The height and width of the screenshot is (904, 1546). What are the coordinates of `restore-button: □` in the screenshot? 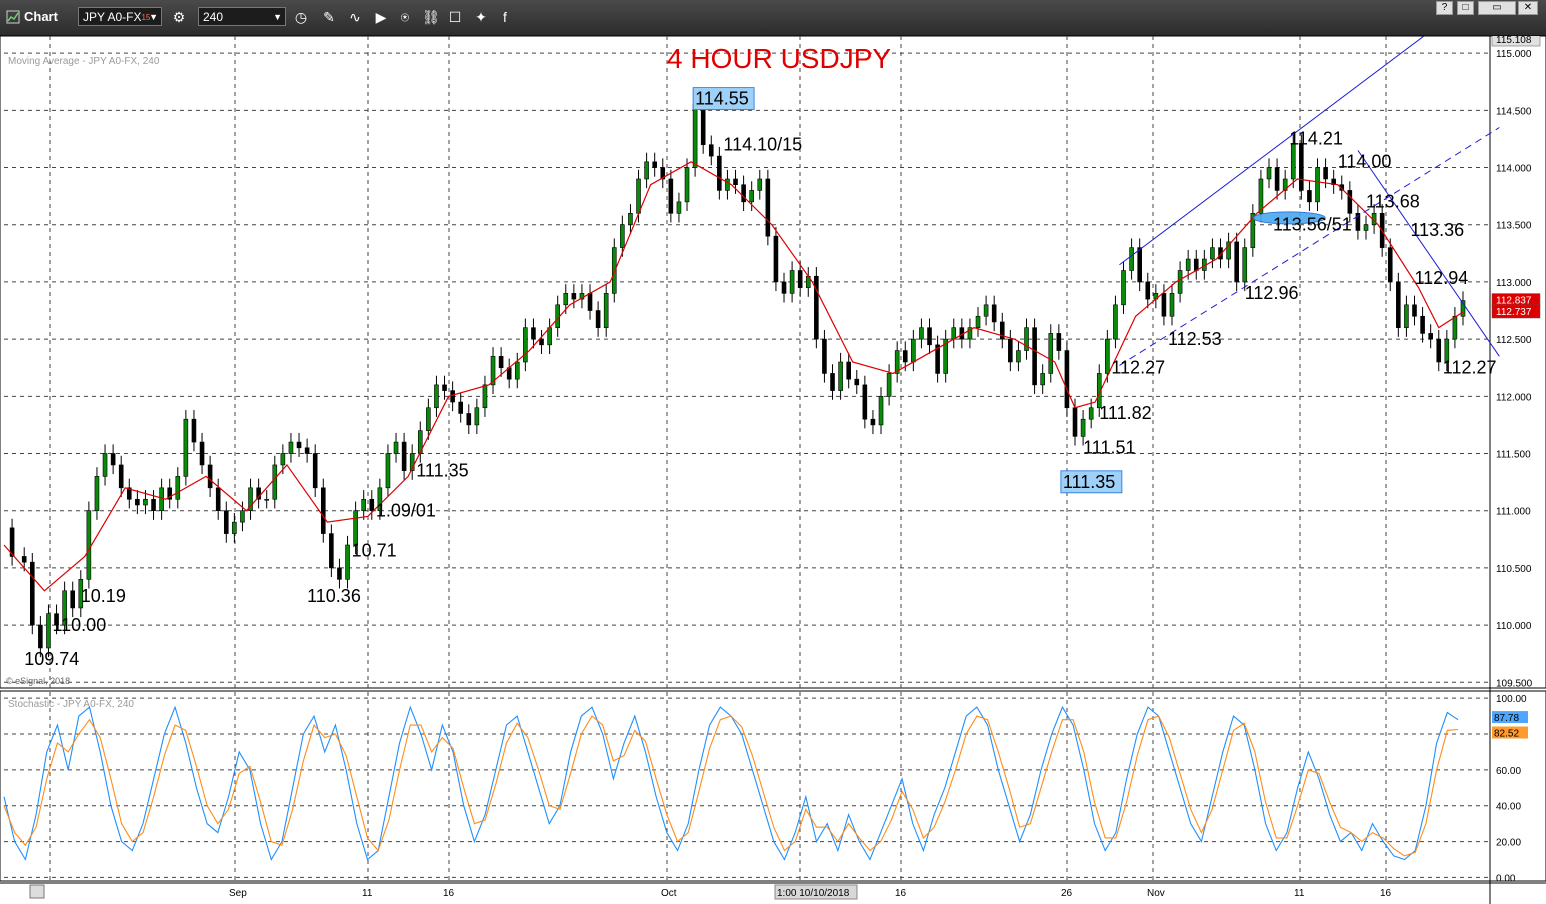 It's located at (1465, 8).